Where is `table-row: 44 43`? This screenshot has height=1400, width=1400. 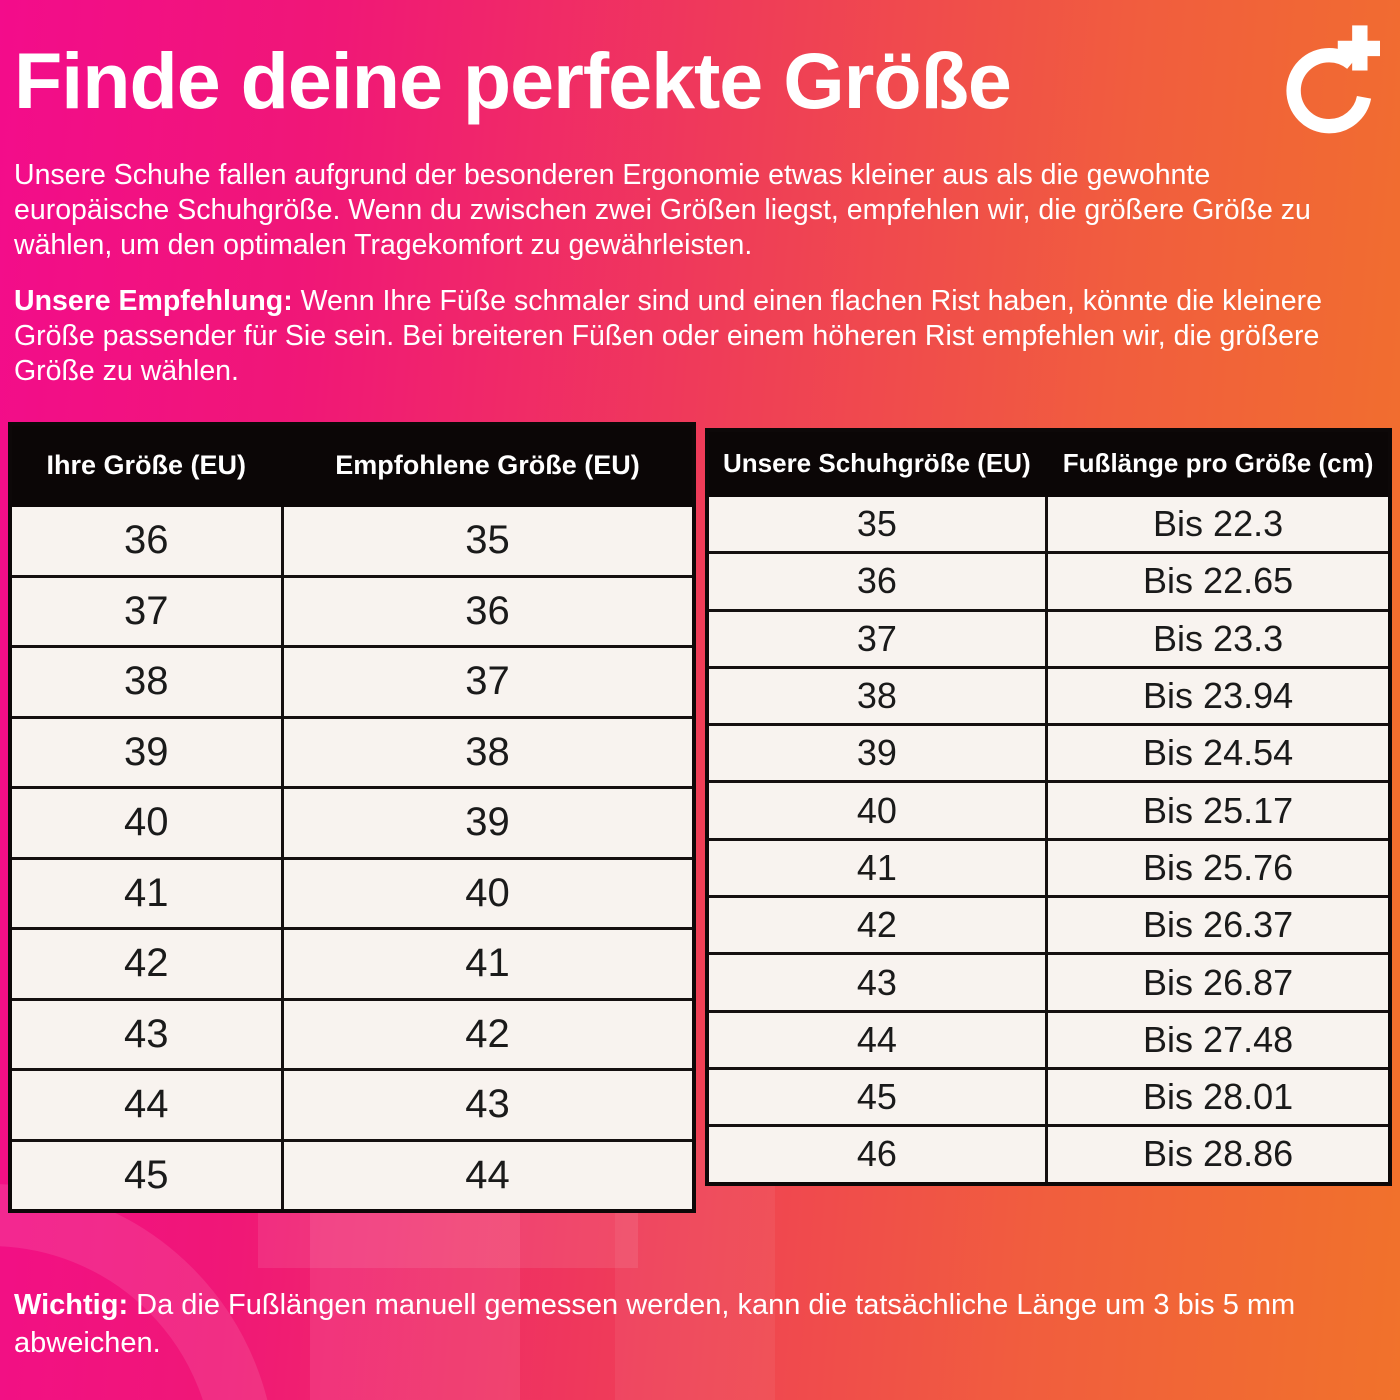
table-row: 44 43 is located at coordinates (352, 1105).